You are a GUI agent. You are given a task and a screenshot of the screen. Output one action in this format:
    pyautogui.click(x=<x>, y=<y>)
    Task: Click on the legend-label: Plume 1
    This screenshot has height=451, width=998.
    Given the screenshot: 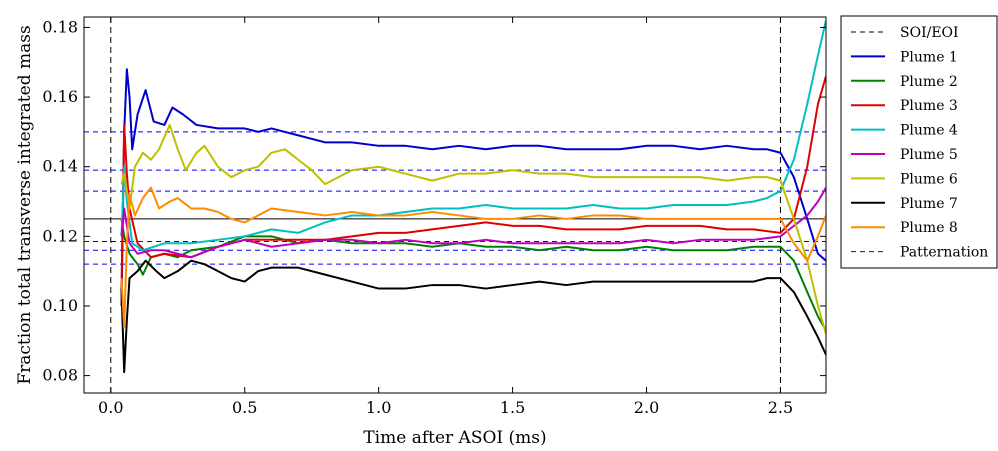 What is the action you would take?
    pyautogui.click(x=929, y=57)
    